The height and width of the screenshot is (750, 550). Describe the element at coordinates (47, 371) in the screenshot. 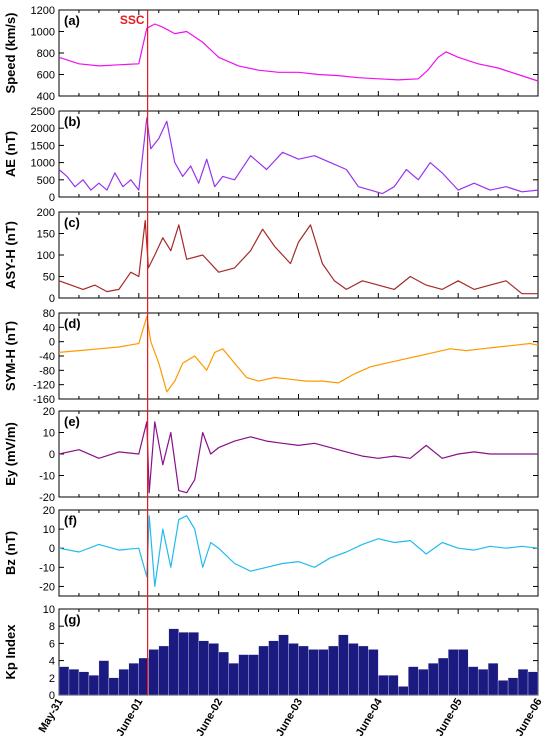

I see `y-tick-label: -80` at that location.